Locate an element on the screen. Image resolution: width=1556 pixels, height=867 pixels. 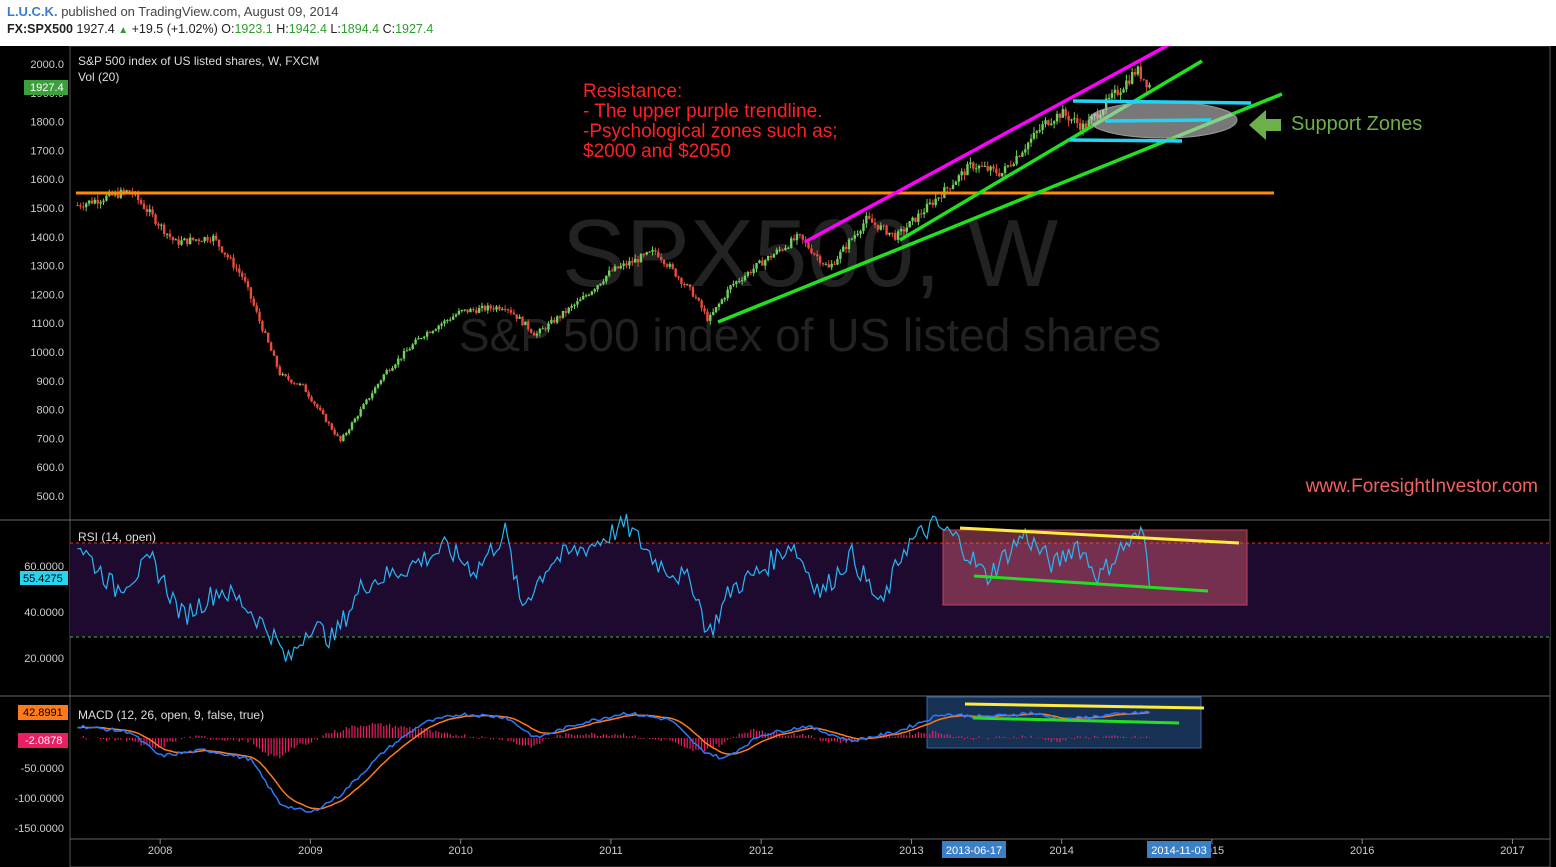
macd-axis: -50.0000 -100.0000 -150.0000 is located at coordinates (39, 799).